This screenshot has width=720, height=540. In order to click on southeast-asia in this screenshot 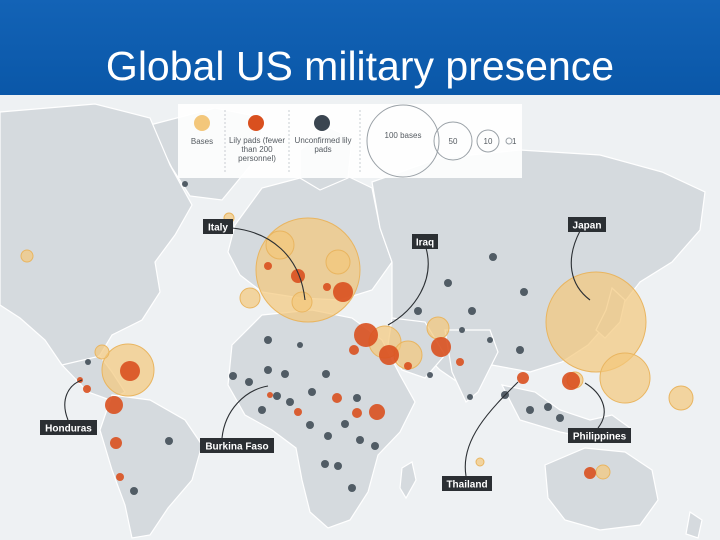, I will do `click(566, 412)`.